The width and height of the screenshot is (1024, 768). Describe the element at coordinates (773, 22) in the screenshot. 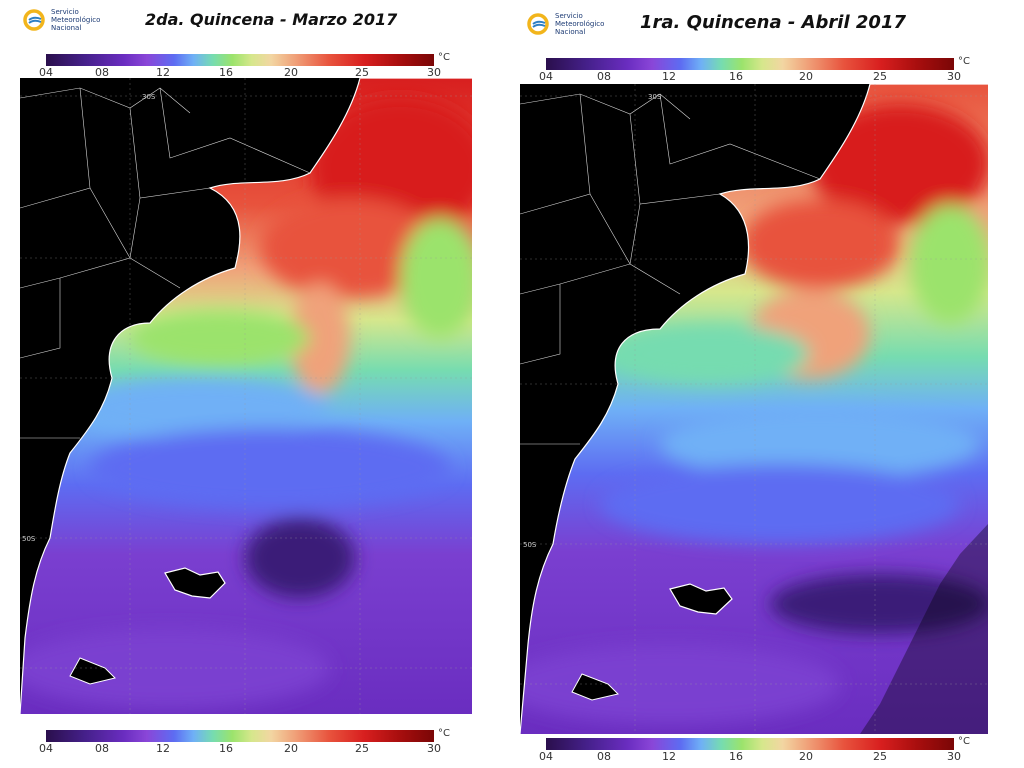

I see `panel-title: 1ra. Quincena - Abril 2017` at that location.